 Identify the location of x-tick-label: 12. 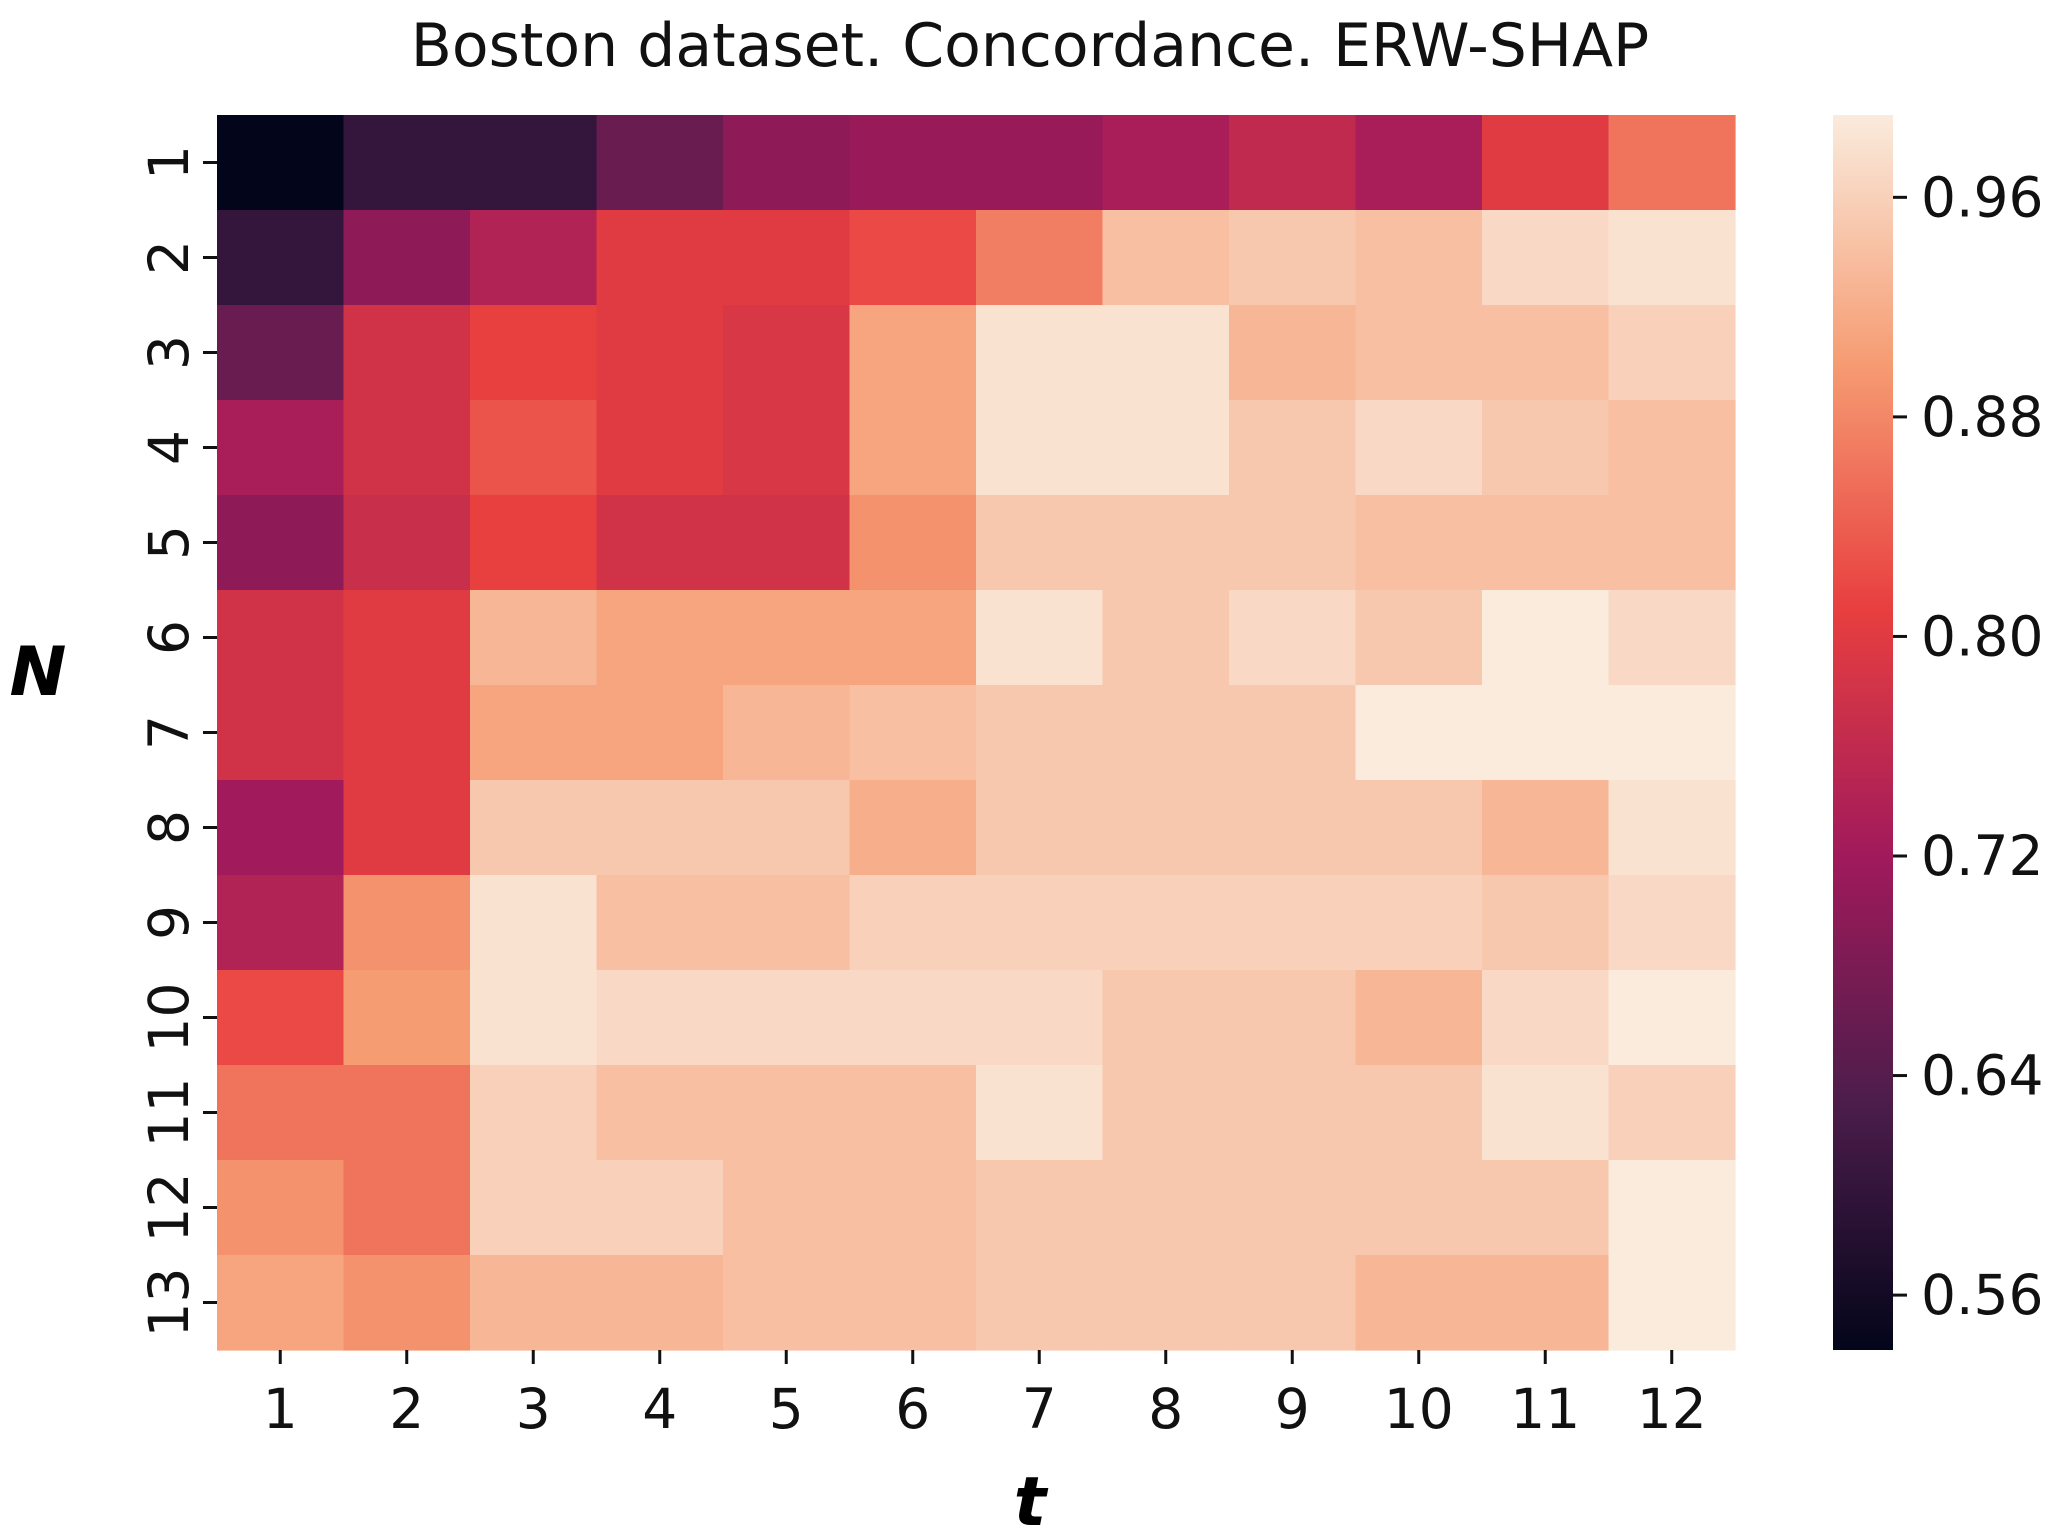
(1672, 1409).